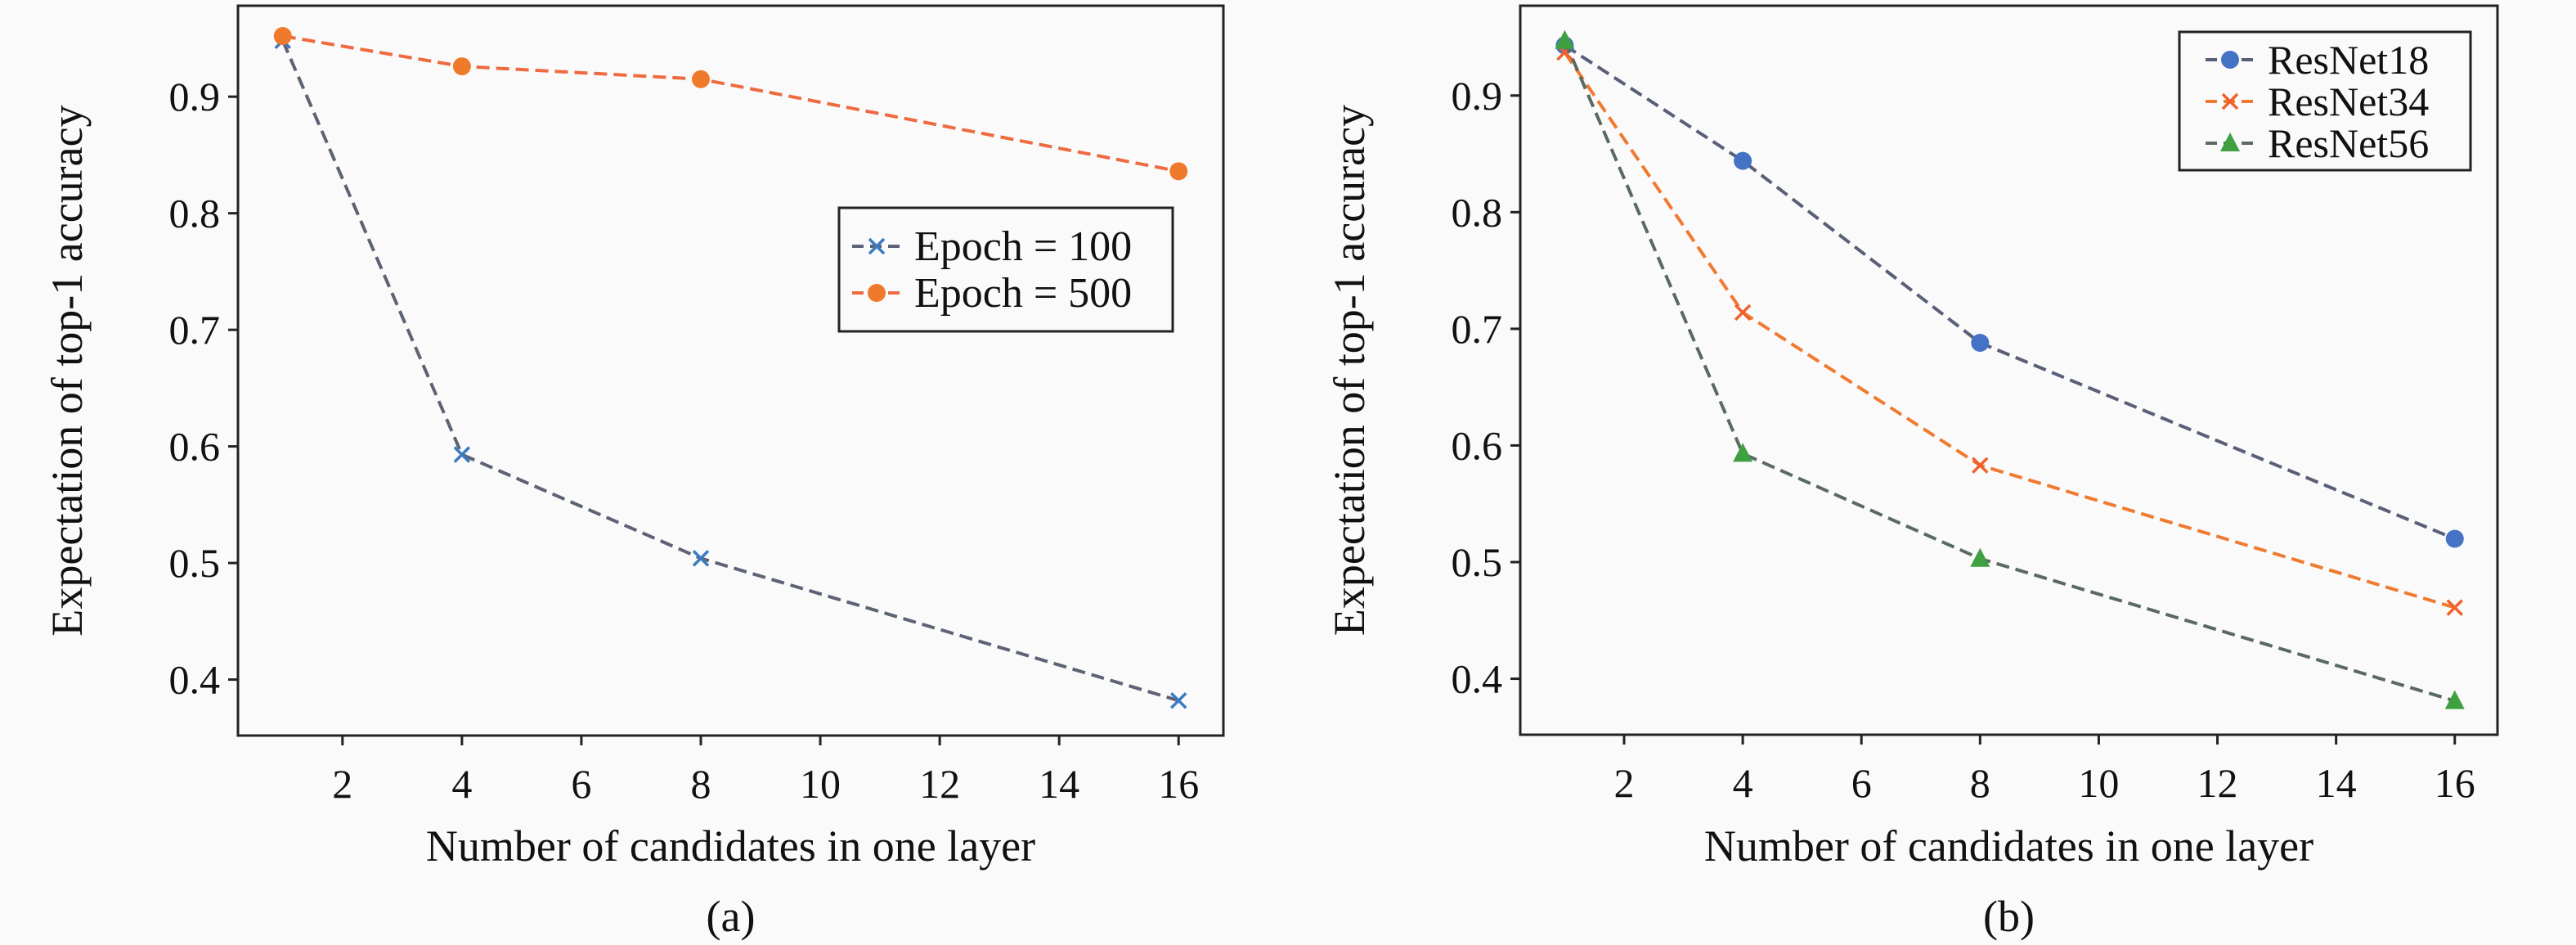 Image resolution: width=2576 pixels, height=945 pixels. What do you see at coordinates (731, 917) in the screenshot?
I see `chart-caption: (a)` at bounding box center [731, 917].